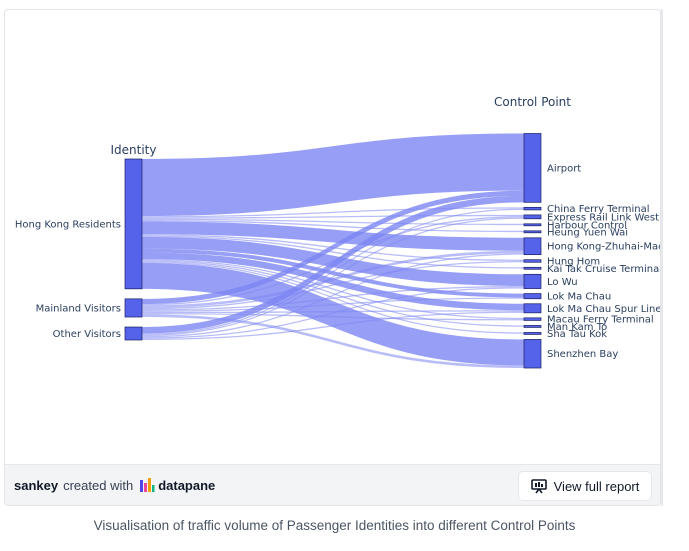 The image size is (689, 551). Describe the element at coordinates (598, 209) in the screenshot. I see `node-label-china-ferry-terminal: China Ferry Terminal` at that location.